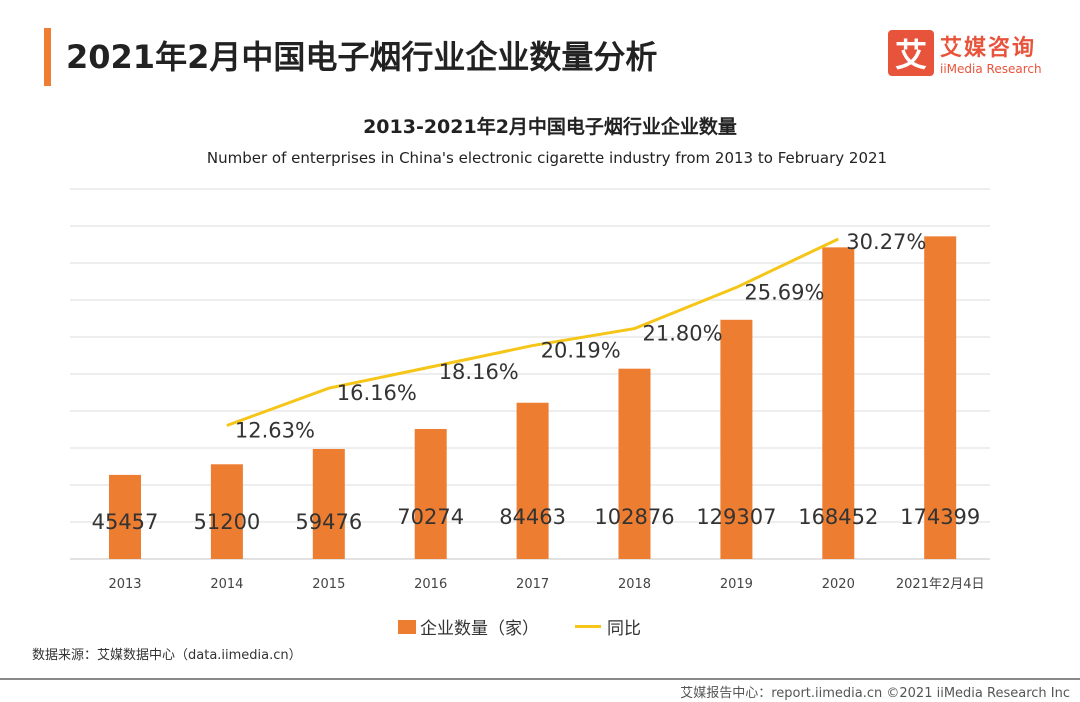 Image resolution: width=1080 pixels, height=702 pixels. I want to click on legend-bar-label: 企业数量（家）, so click(479, 629).